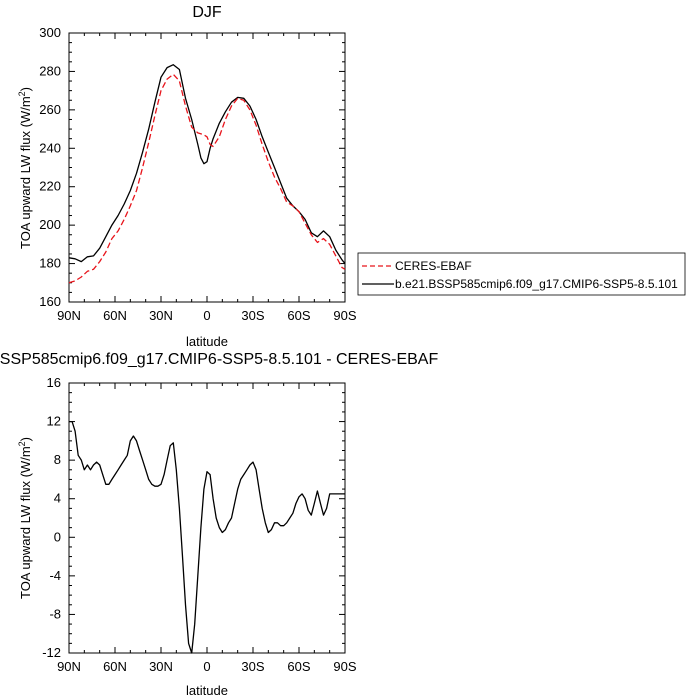 The height and width of the screenshot is (700, 700). Describe the element at coordinates (115, 666) in the screenshot. I see `bottom-x-tick-label: 60N` at that location.